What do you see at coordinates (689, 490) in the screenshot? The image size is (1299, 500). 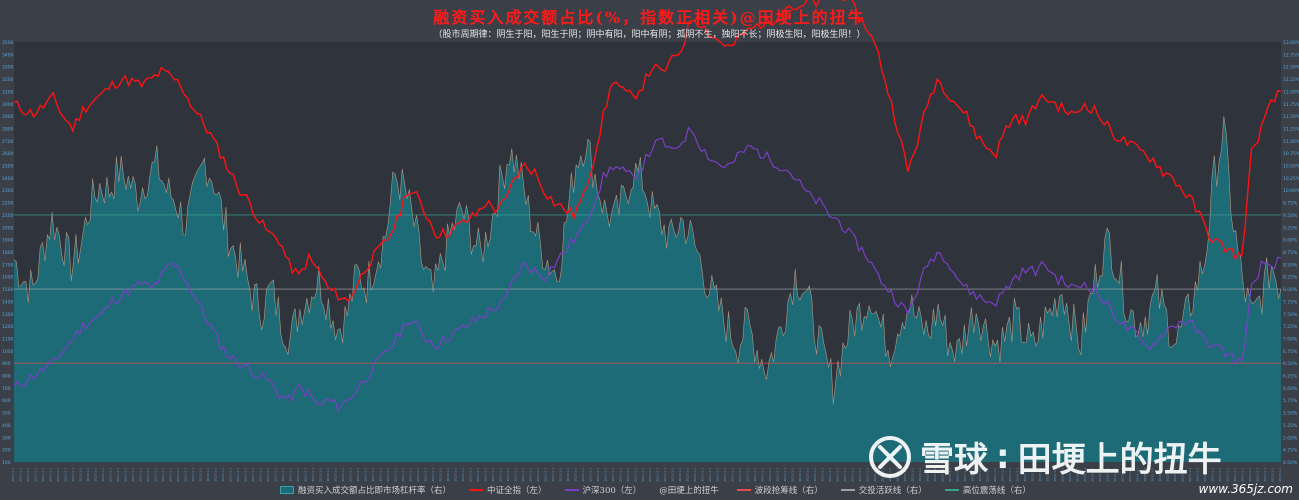 I see `legend-item-author: @田埂上的扭牛` at bounding box center [689, 490].